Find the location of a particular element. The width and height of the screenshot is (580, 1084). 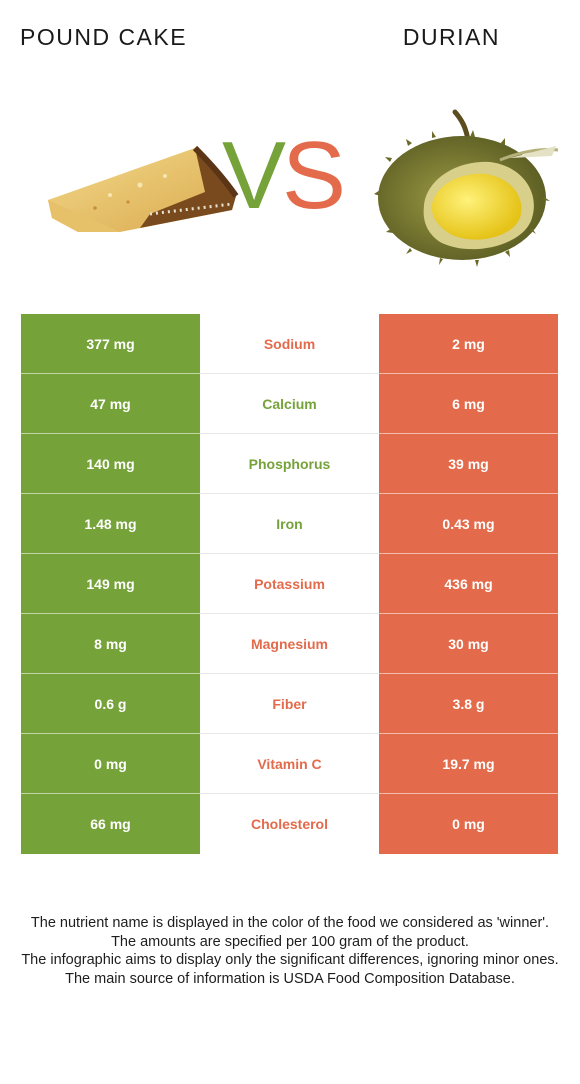

pound-cake-image is located at coordinates (143, 188).